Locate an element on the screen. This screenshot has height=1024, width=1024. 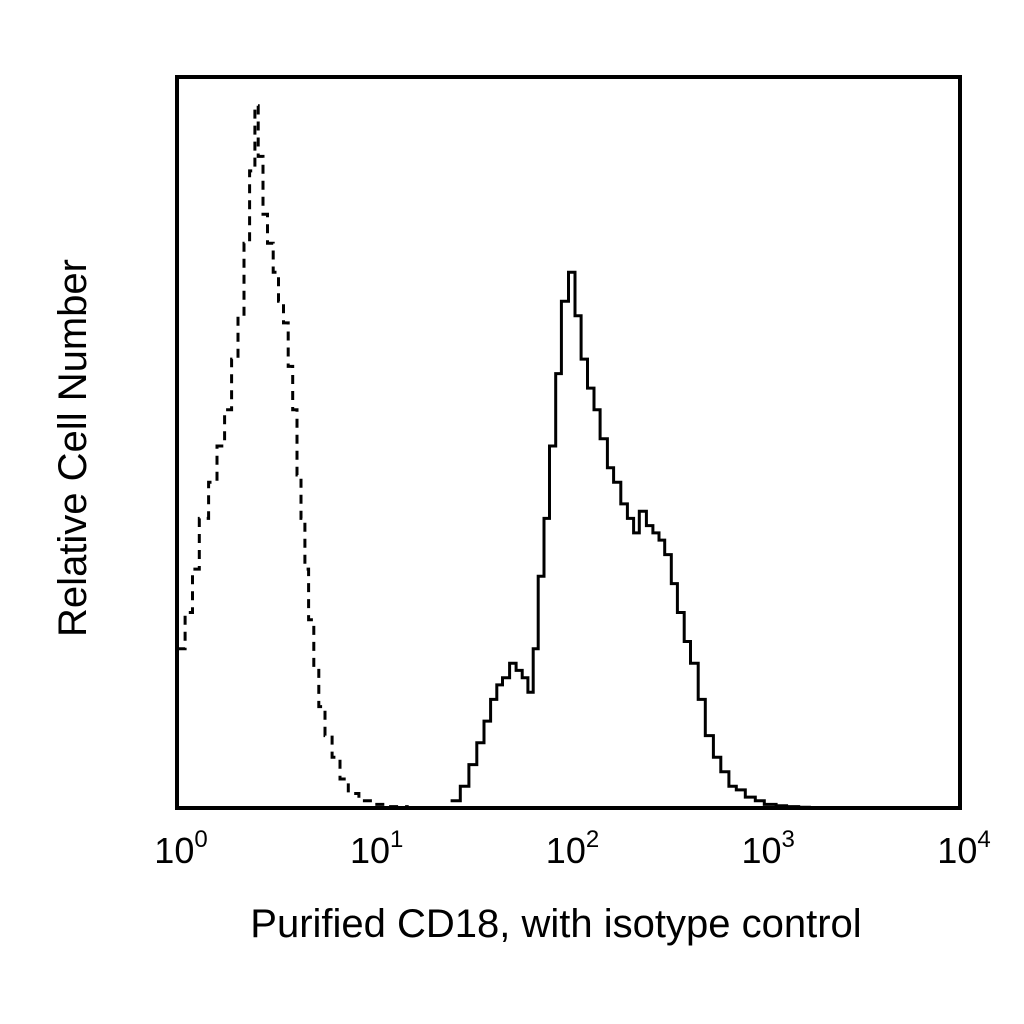
x-axis-ticks: 10⁰ 10¹ 10² 10³ 10⁴ is located at coordinates (572, 848).